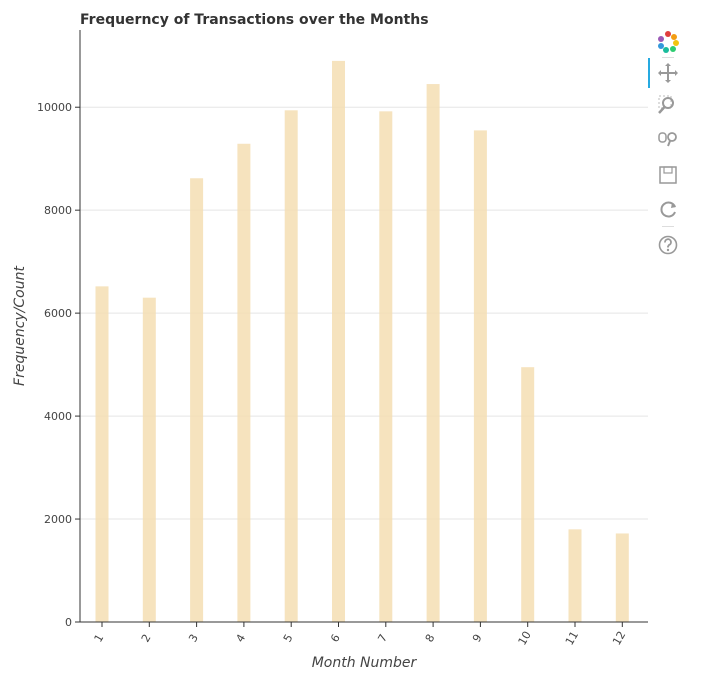 Image resolution: width=702 pixels, height=681 pixels. I want to click on y-tick-label: 2000, so click(58, 519).